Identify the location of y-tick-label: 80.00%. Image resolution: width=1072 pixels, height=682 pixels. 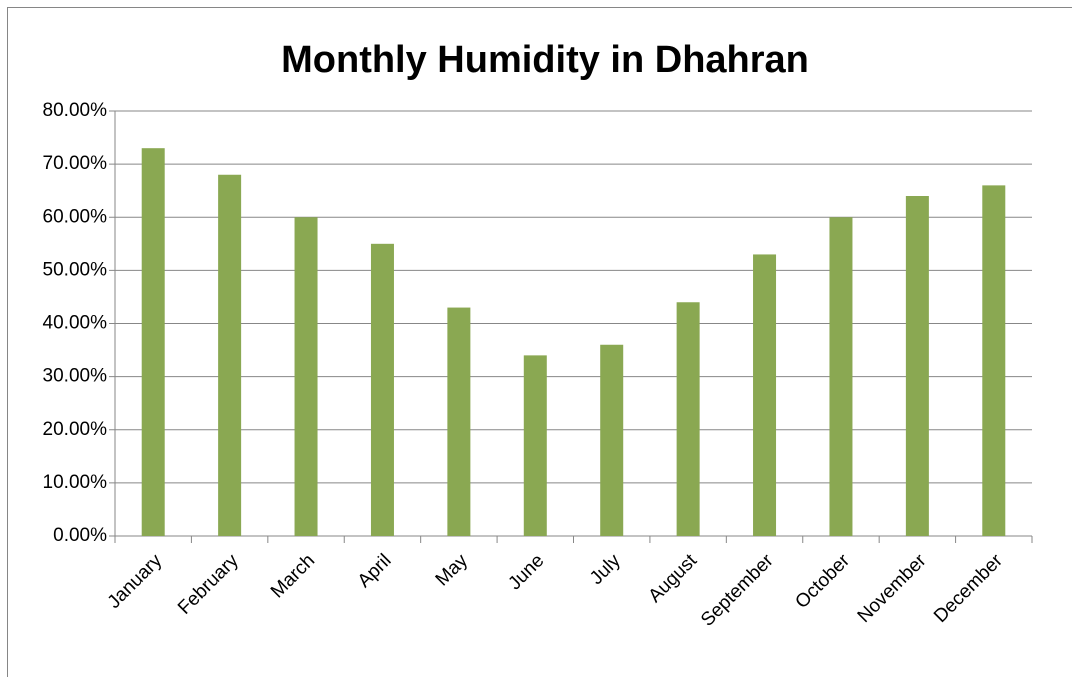
(75, 110).